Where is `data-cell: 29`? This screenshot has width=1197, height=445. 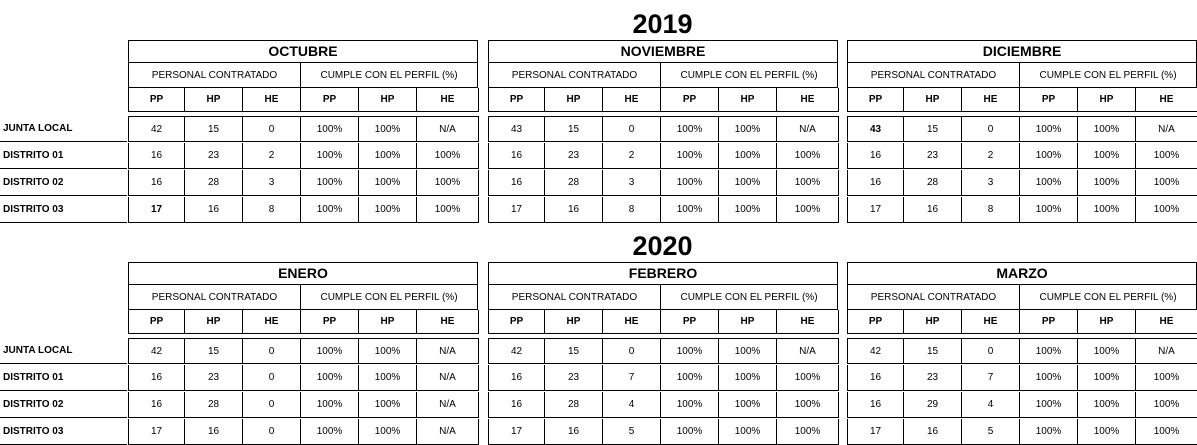 data-cell: 29 is located at coordinates (932, 405).